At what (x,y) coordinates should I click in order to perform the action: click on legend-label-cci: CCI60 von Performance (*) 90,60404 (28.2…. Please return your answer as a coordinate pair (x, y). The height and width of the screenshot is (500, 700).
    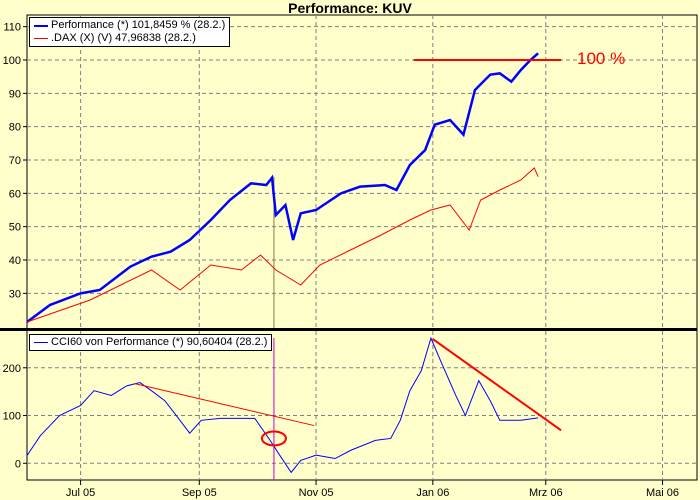
    Looking at the image, I should click on (159, 342).